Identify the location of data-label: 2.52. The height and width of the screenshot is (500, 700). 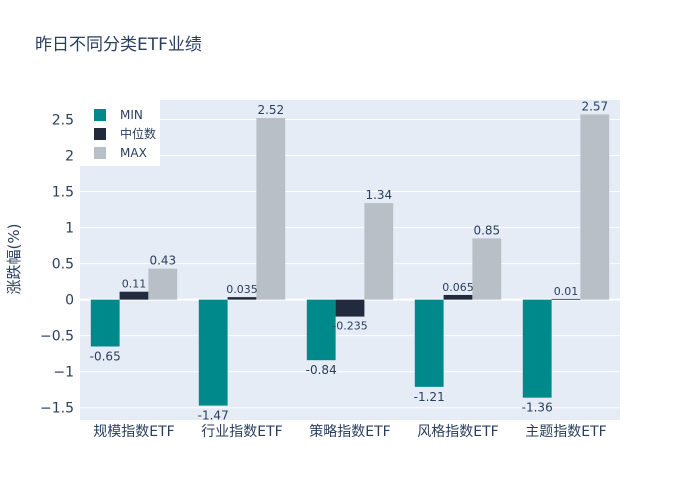
(270, 110).